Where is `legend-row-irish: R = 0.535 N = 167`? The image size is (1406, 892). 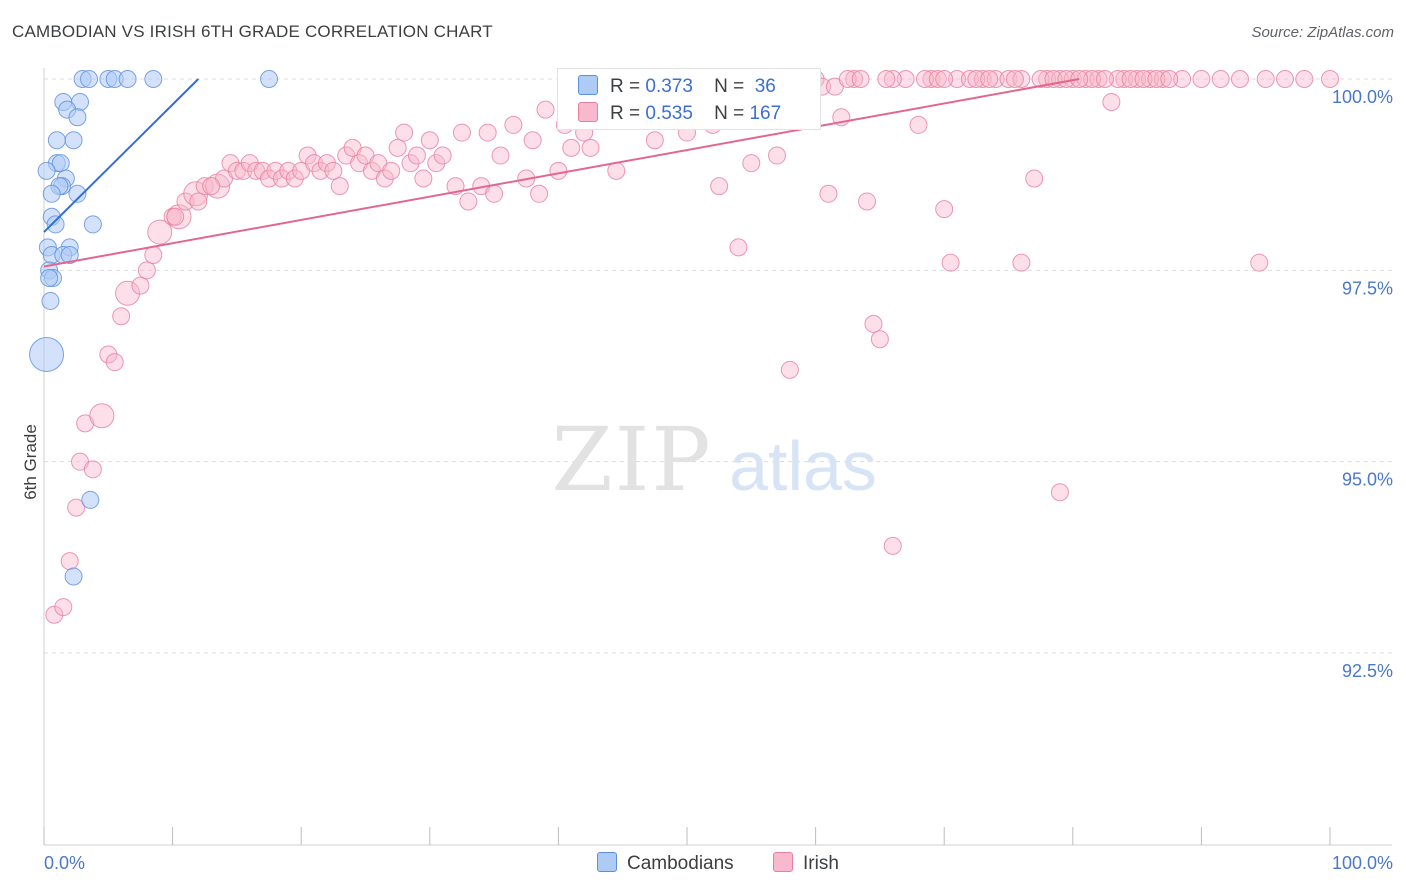
legend-row-irish: R = 0.535 N = 167 is located at coordinates (679, 114).